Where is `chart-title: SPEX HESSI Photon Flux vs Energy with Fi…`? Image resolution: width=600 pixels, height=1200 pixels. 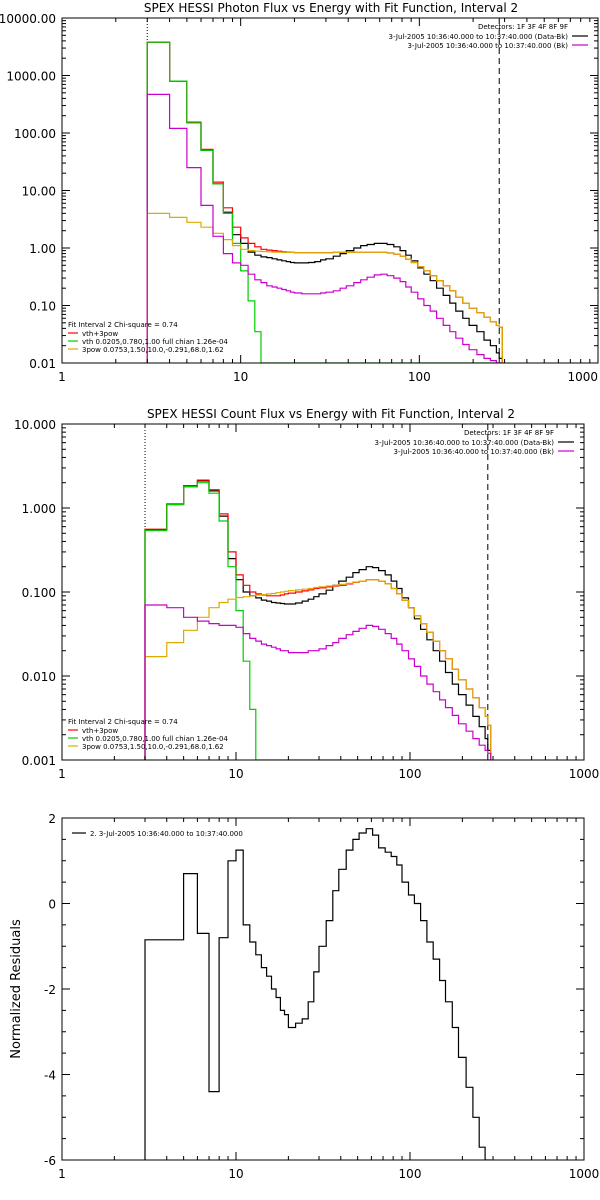
chart-title: SPEX HESSI Photon Flux vs Energy with Fi… is located at coordinates (331, 8).